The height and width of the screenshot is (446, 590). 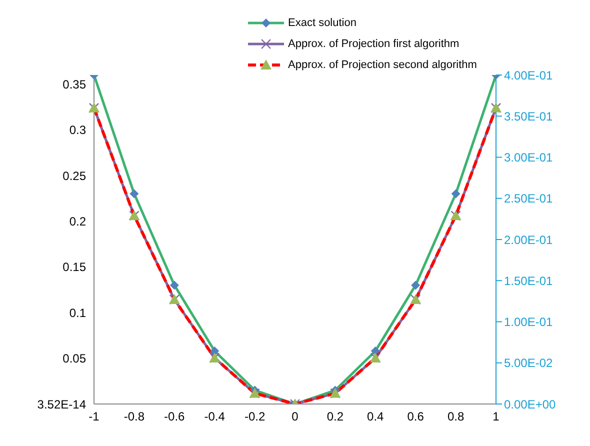 What do you see at coordinates (77, 130) in the screenshot?
I see `y-tick-label: 0.3` at bounding box center [77, 130].